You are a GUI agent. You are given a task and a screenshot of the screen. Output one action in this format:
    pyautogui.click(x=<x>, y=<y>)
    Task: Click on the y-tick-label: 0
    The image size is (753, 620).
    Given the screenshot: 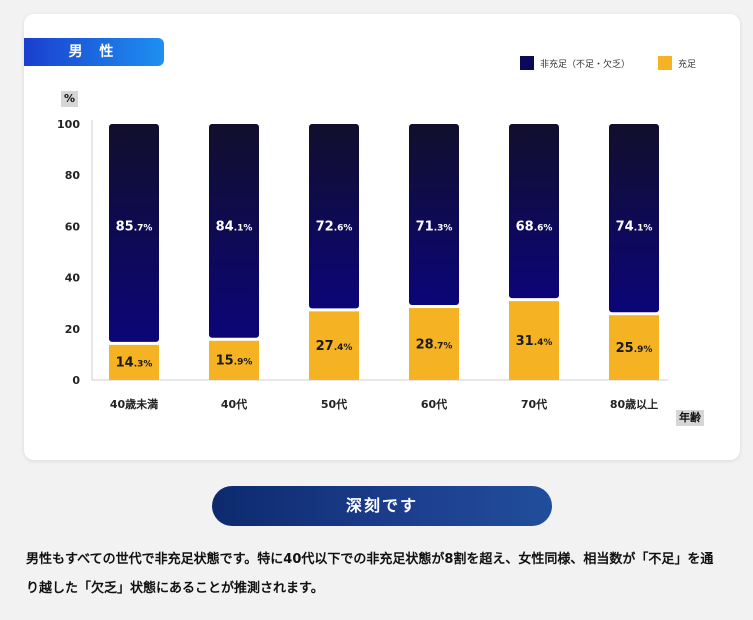 What is the action you would take?
    pyautogui.click(x=76, y=380)
    